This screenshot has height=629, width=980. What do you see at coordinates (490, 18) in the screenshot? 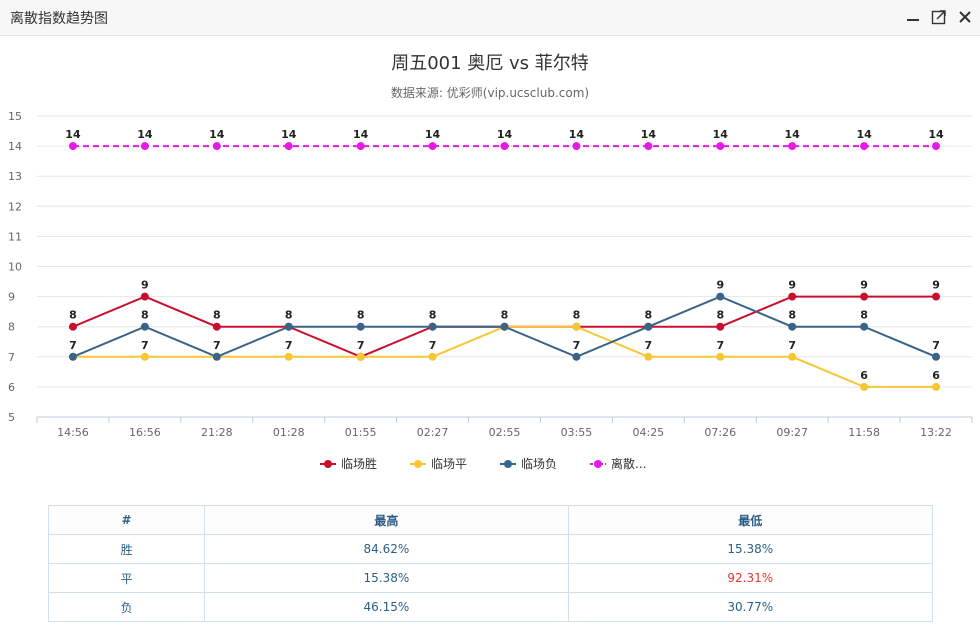
I see `window-titlebar: 离散指数趋势图` at bounding box center [490, 18].